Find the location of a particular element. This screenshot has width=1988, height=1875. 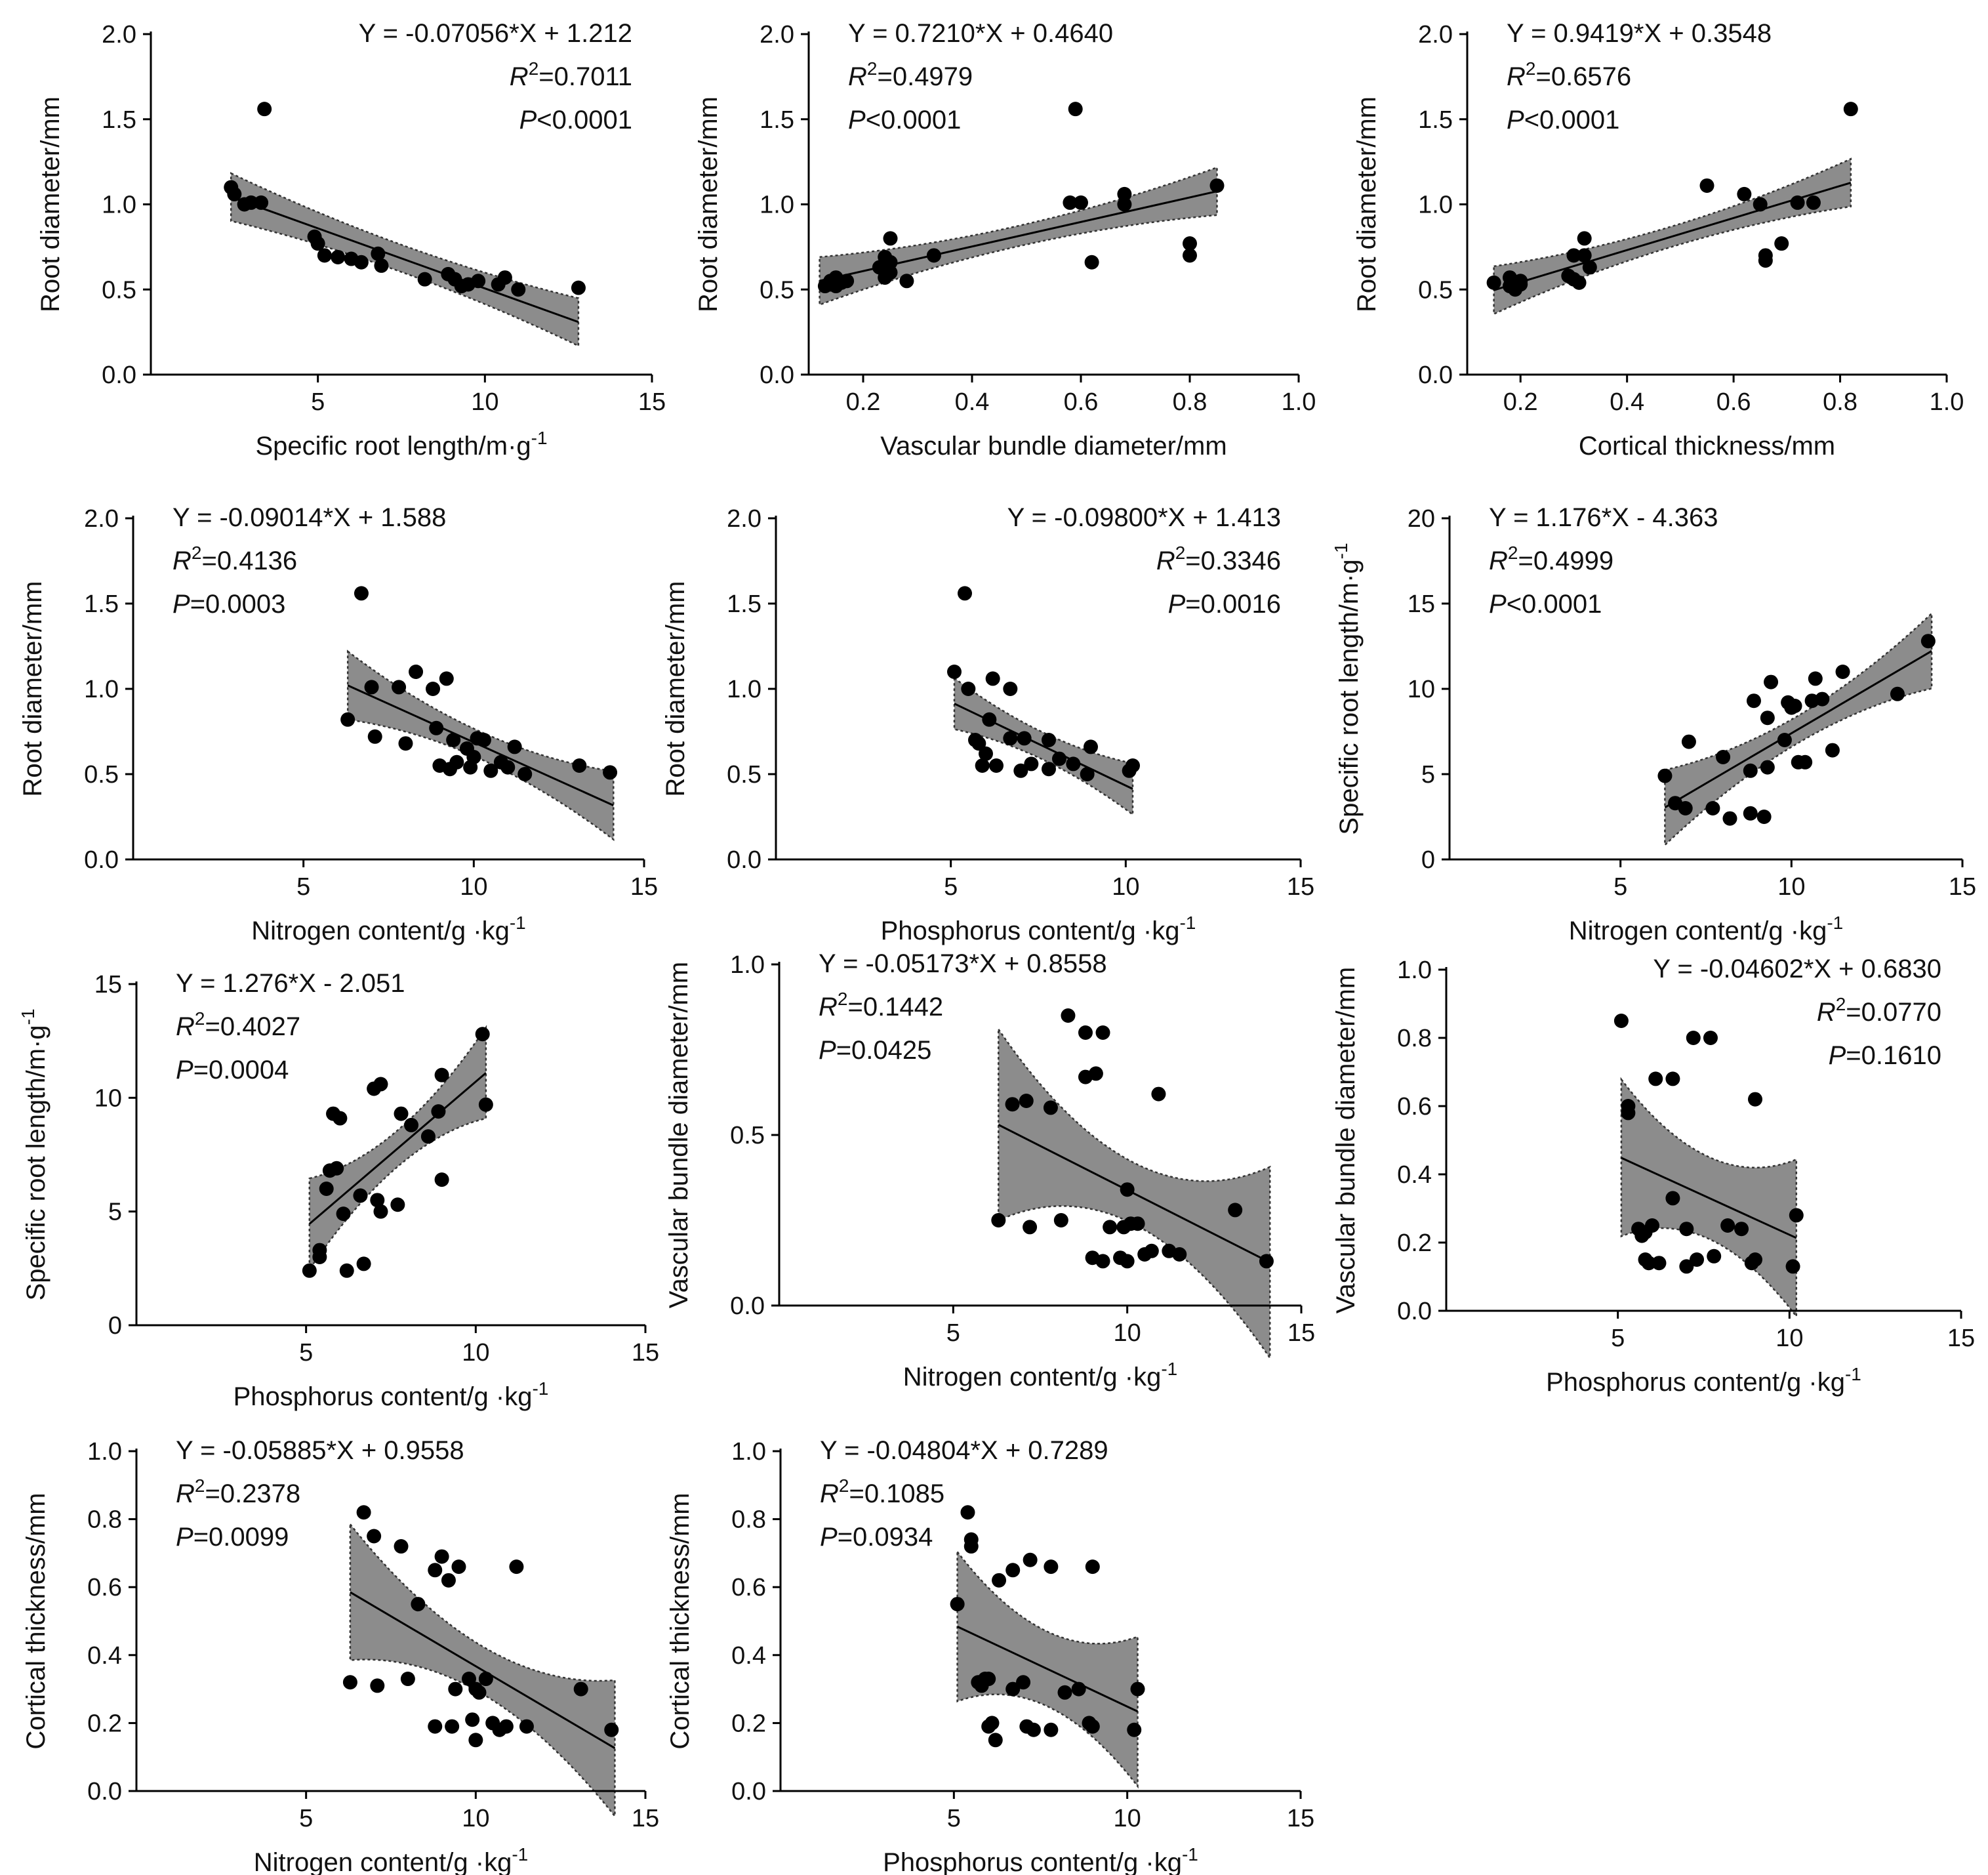

r-squared-value: =0.4979 is located at coordinates (925, 76).